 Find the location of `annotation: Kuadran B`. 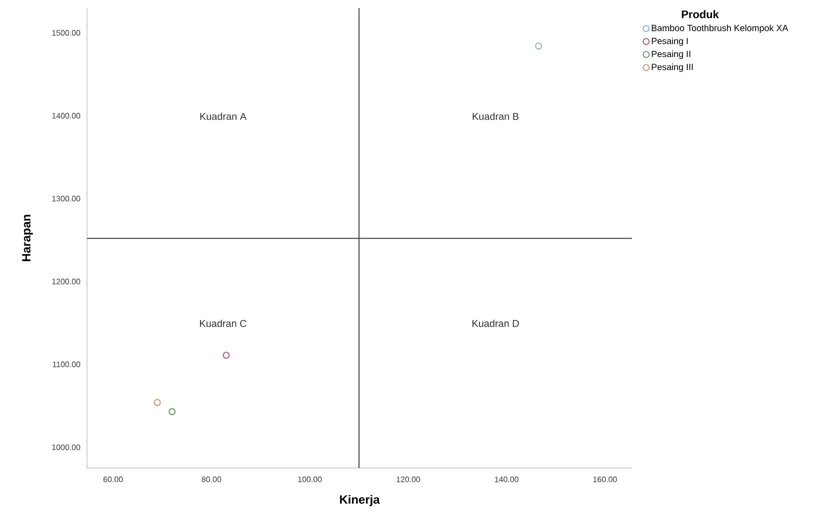

annotation: Kuadran B is located at coordinates (495, 116).